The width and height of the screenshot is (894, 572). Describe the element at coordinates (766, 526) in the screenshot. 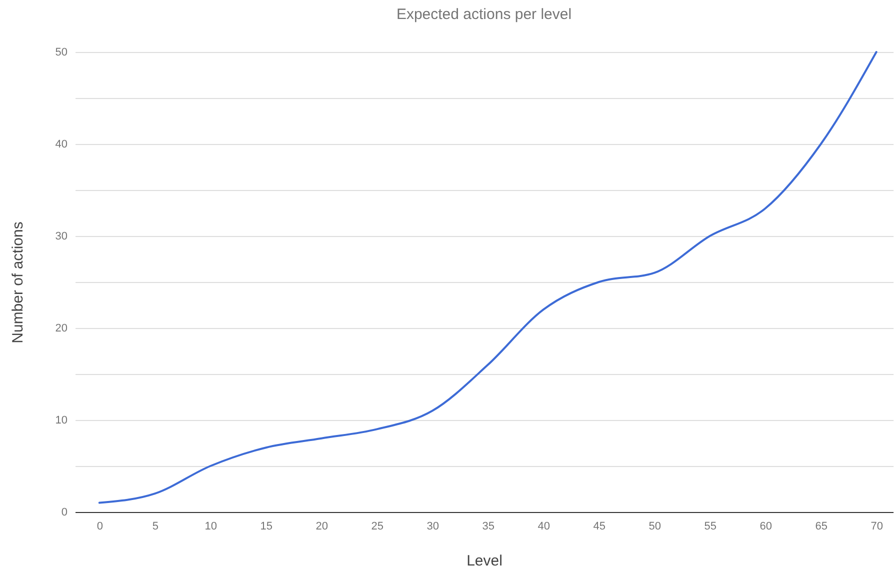

I see `x-tick-label: 60` at that location.